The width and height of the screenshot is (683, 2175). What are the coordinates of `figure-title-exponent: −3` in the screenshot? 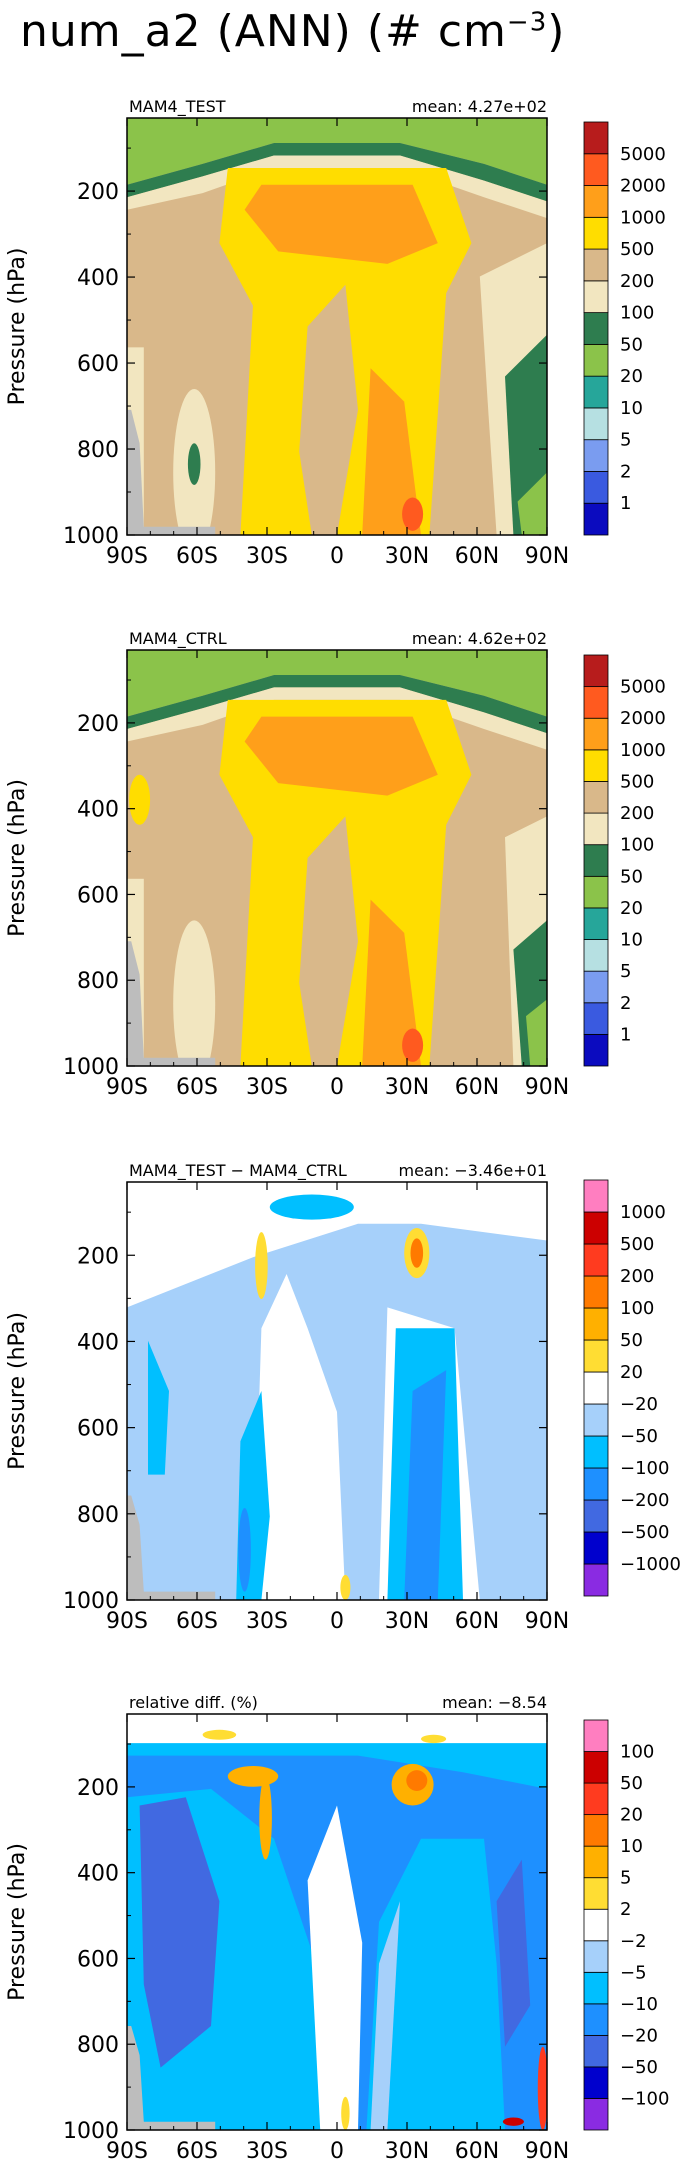 It's located at (527, 22).